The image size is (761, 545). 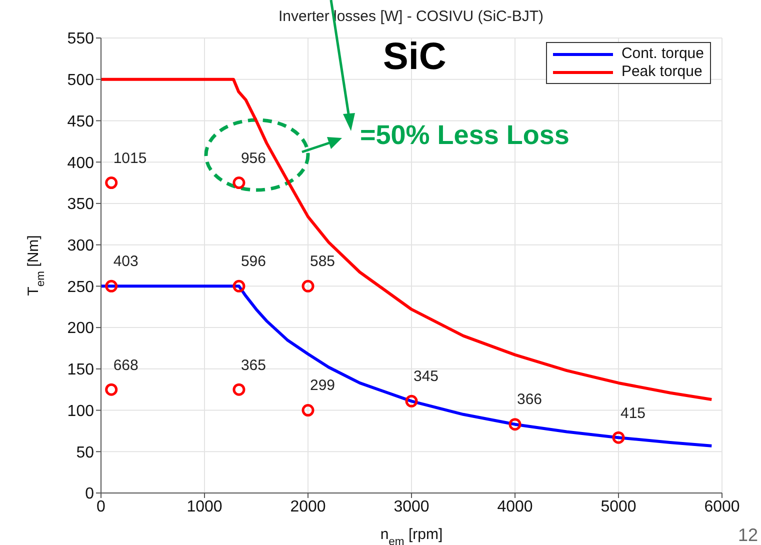 I want to click on annotation: 366, so click(x=529, y=399).